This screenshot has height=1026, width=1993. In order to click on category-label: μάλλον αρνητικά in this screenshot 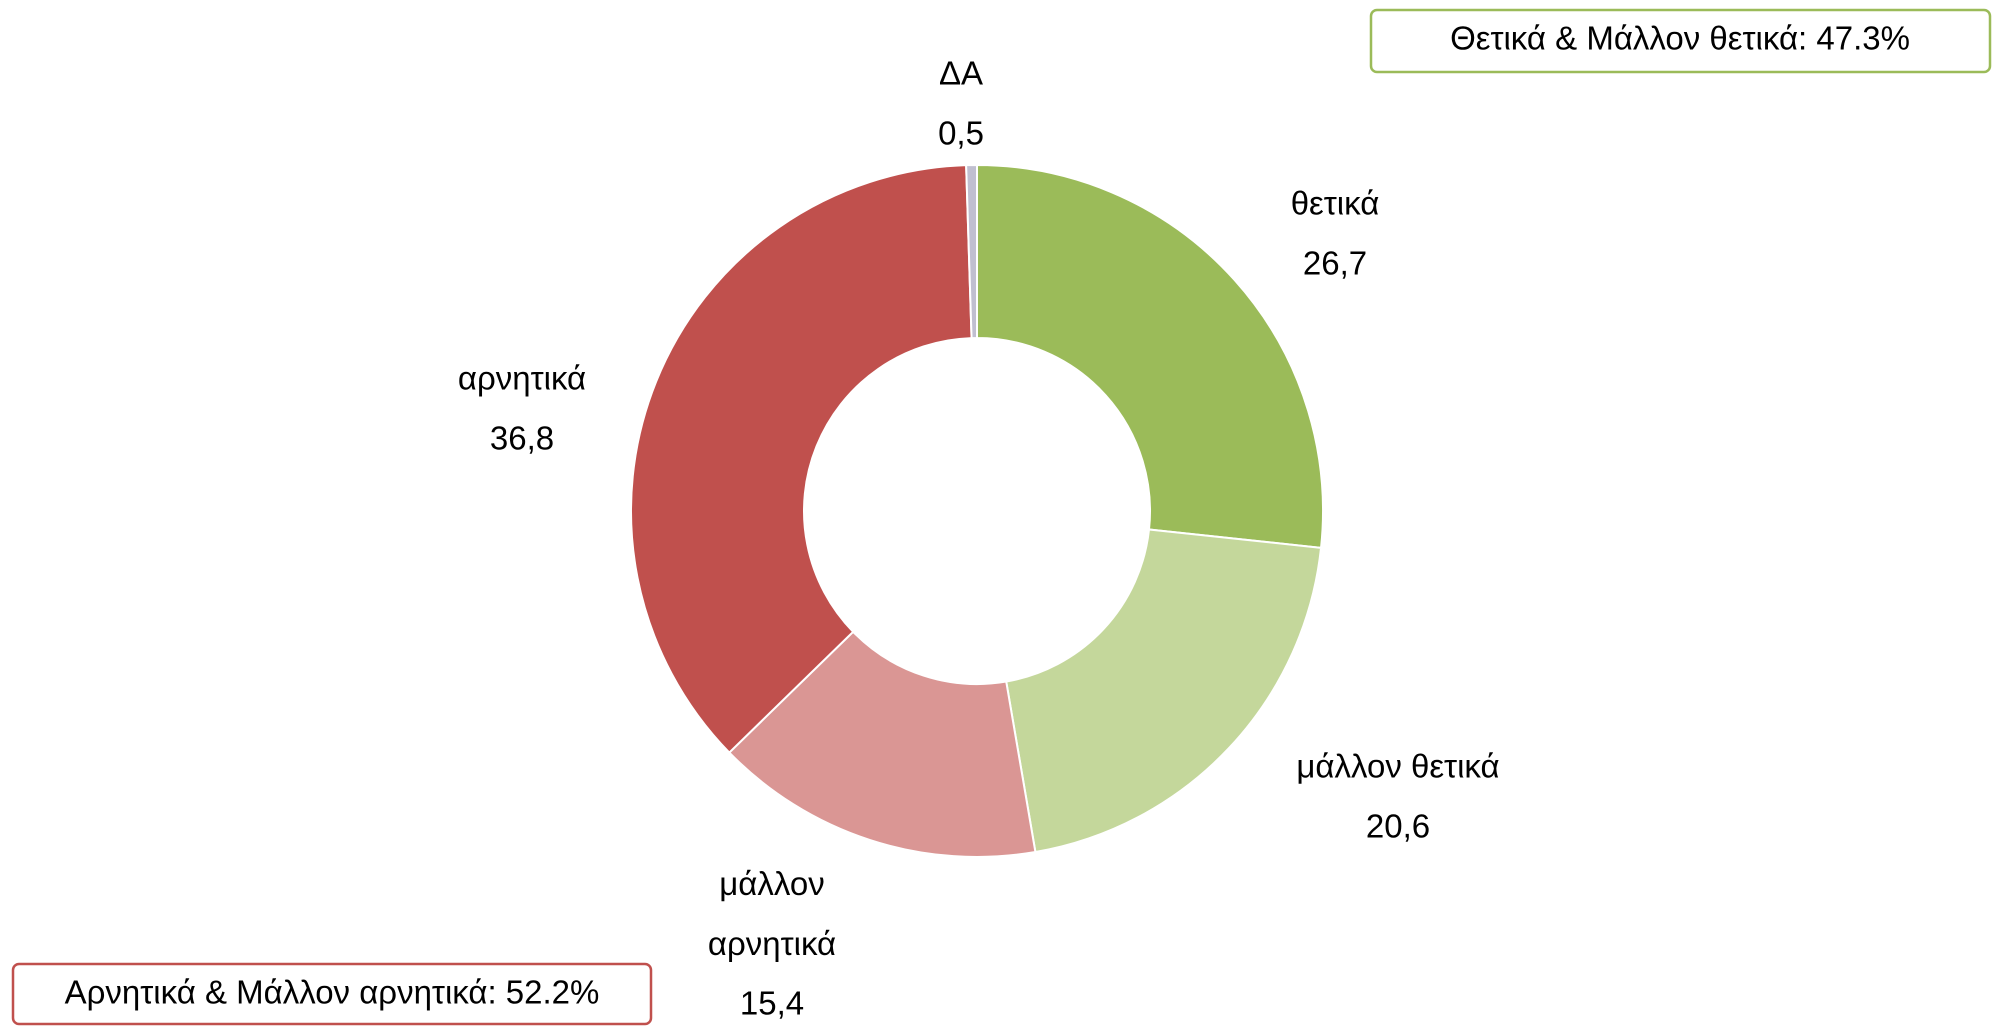, I will do `click(772, 913)`.